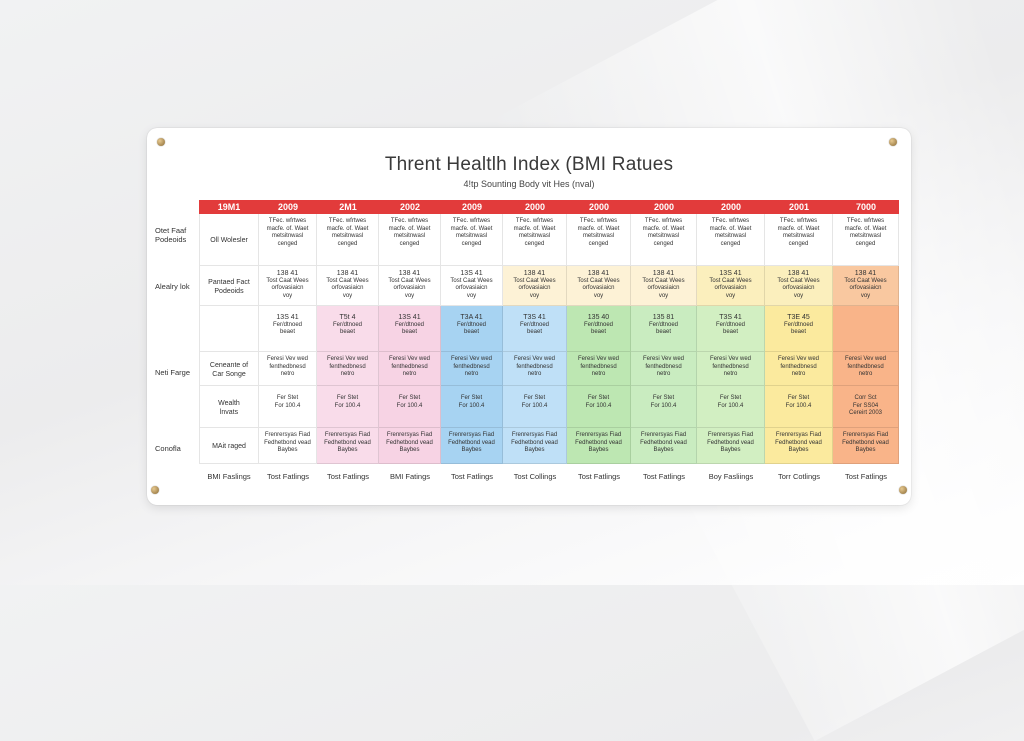 The height and width of the screenshot is (741, 1024). What do you see at coordinates (731, 476) in the screenshot?
I see `footer-label-8: Boy Fasliings` at bounding box center [731, 476].